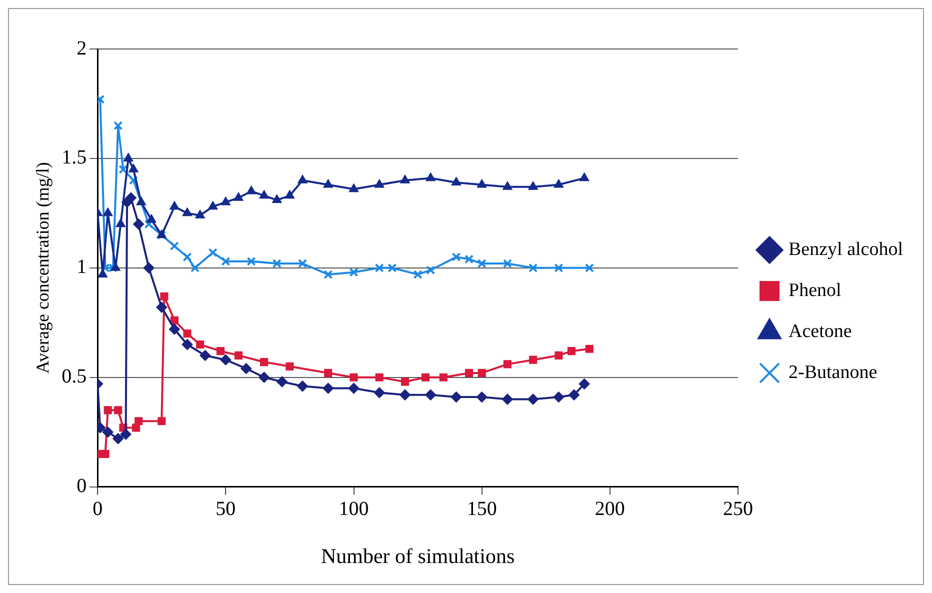  Describe the element at coordinates (81, 48) in the screenshot. I see `y-tick-label: 2` at that location.